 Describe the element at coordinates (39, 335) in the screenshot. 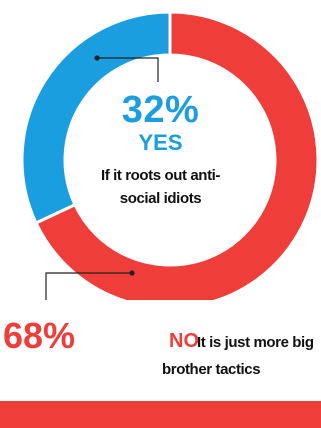

I see `no-percent-label: 68%` at that location.